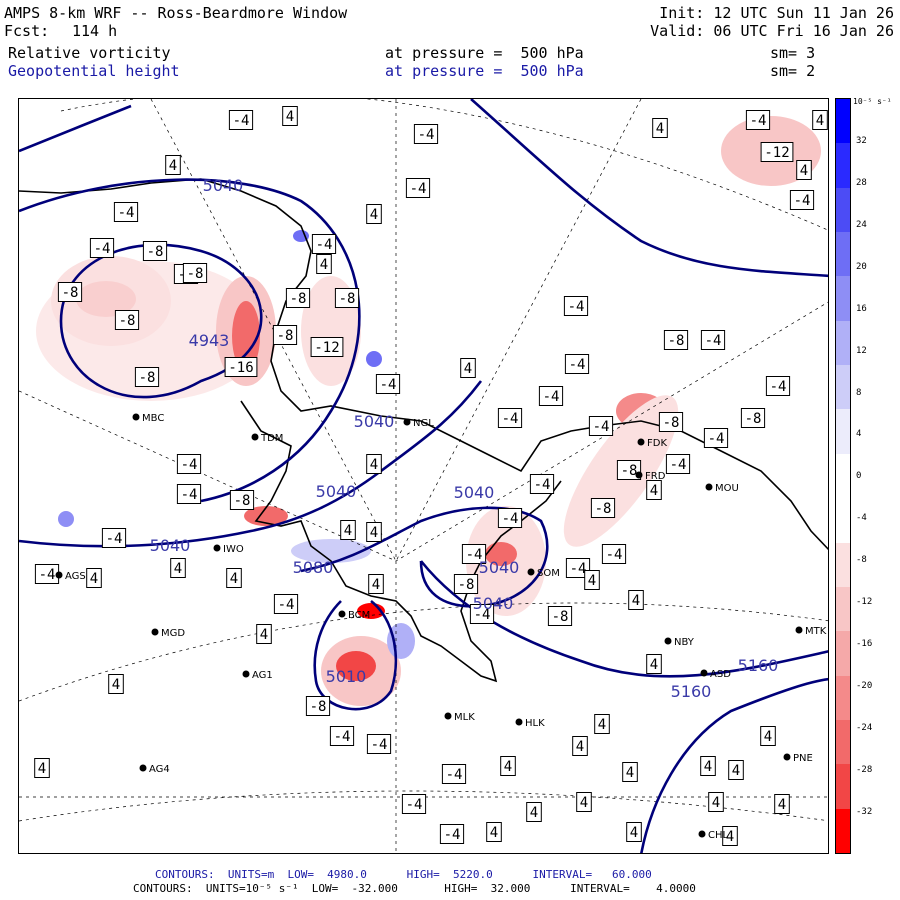 This screenshot has width=900, height=900. I want to click on field1-smoothing: sm= 3, so click(793, 53).